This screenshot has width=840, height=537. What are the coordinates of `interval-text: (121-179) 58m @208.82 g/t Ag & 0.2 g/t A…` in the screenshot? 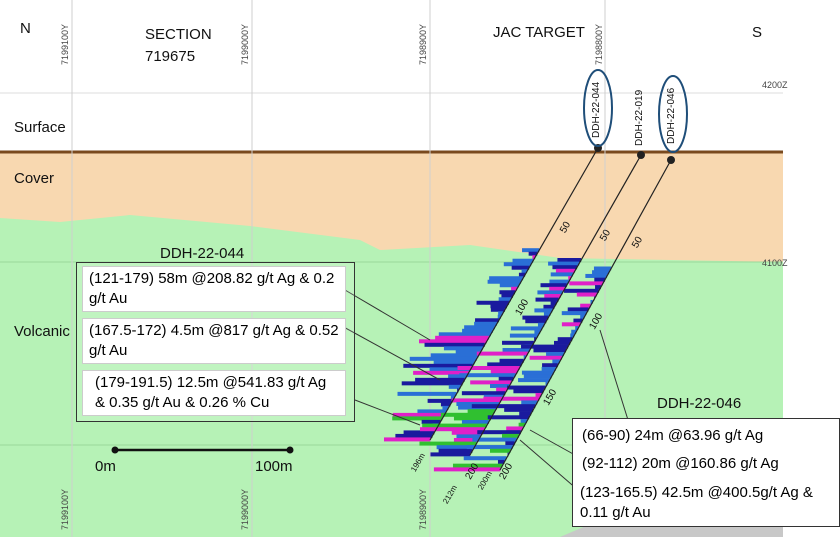 It's located at (212, 288).